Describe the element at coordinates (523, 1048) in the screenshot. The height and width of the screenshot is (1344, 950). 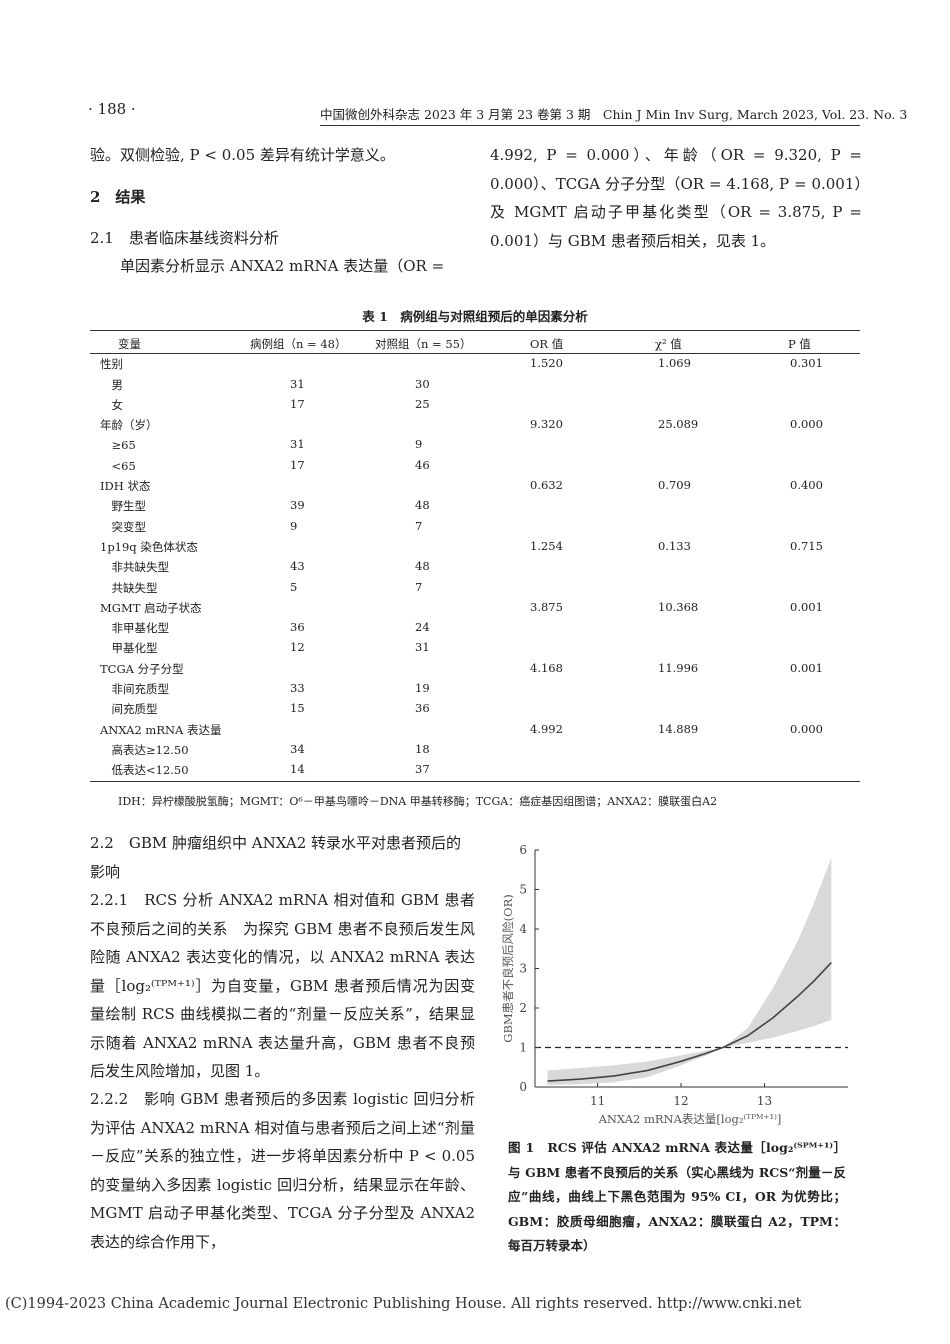
I see `y-tick-label: 1` at that location.